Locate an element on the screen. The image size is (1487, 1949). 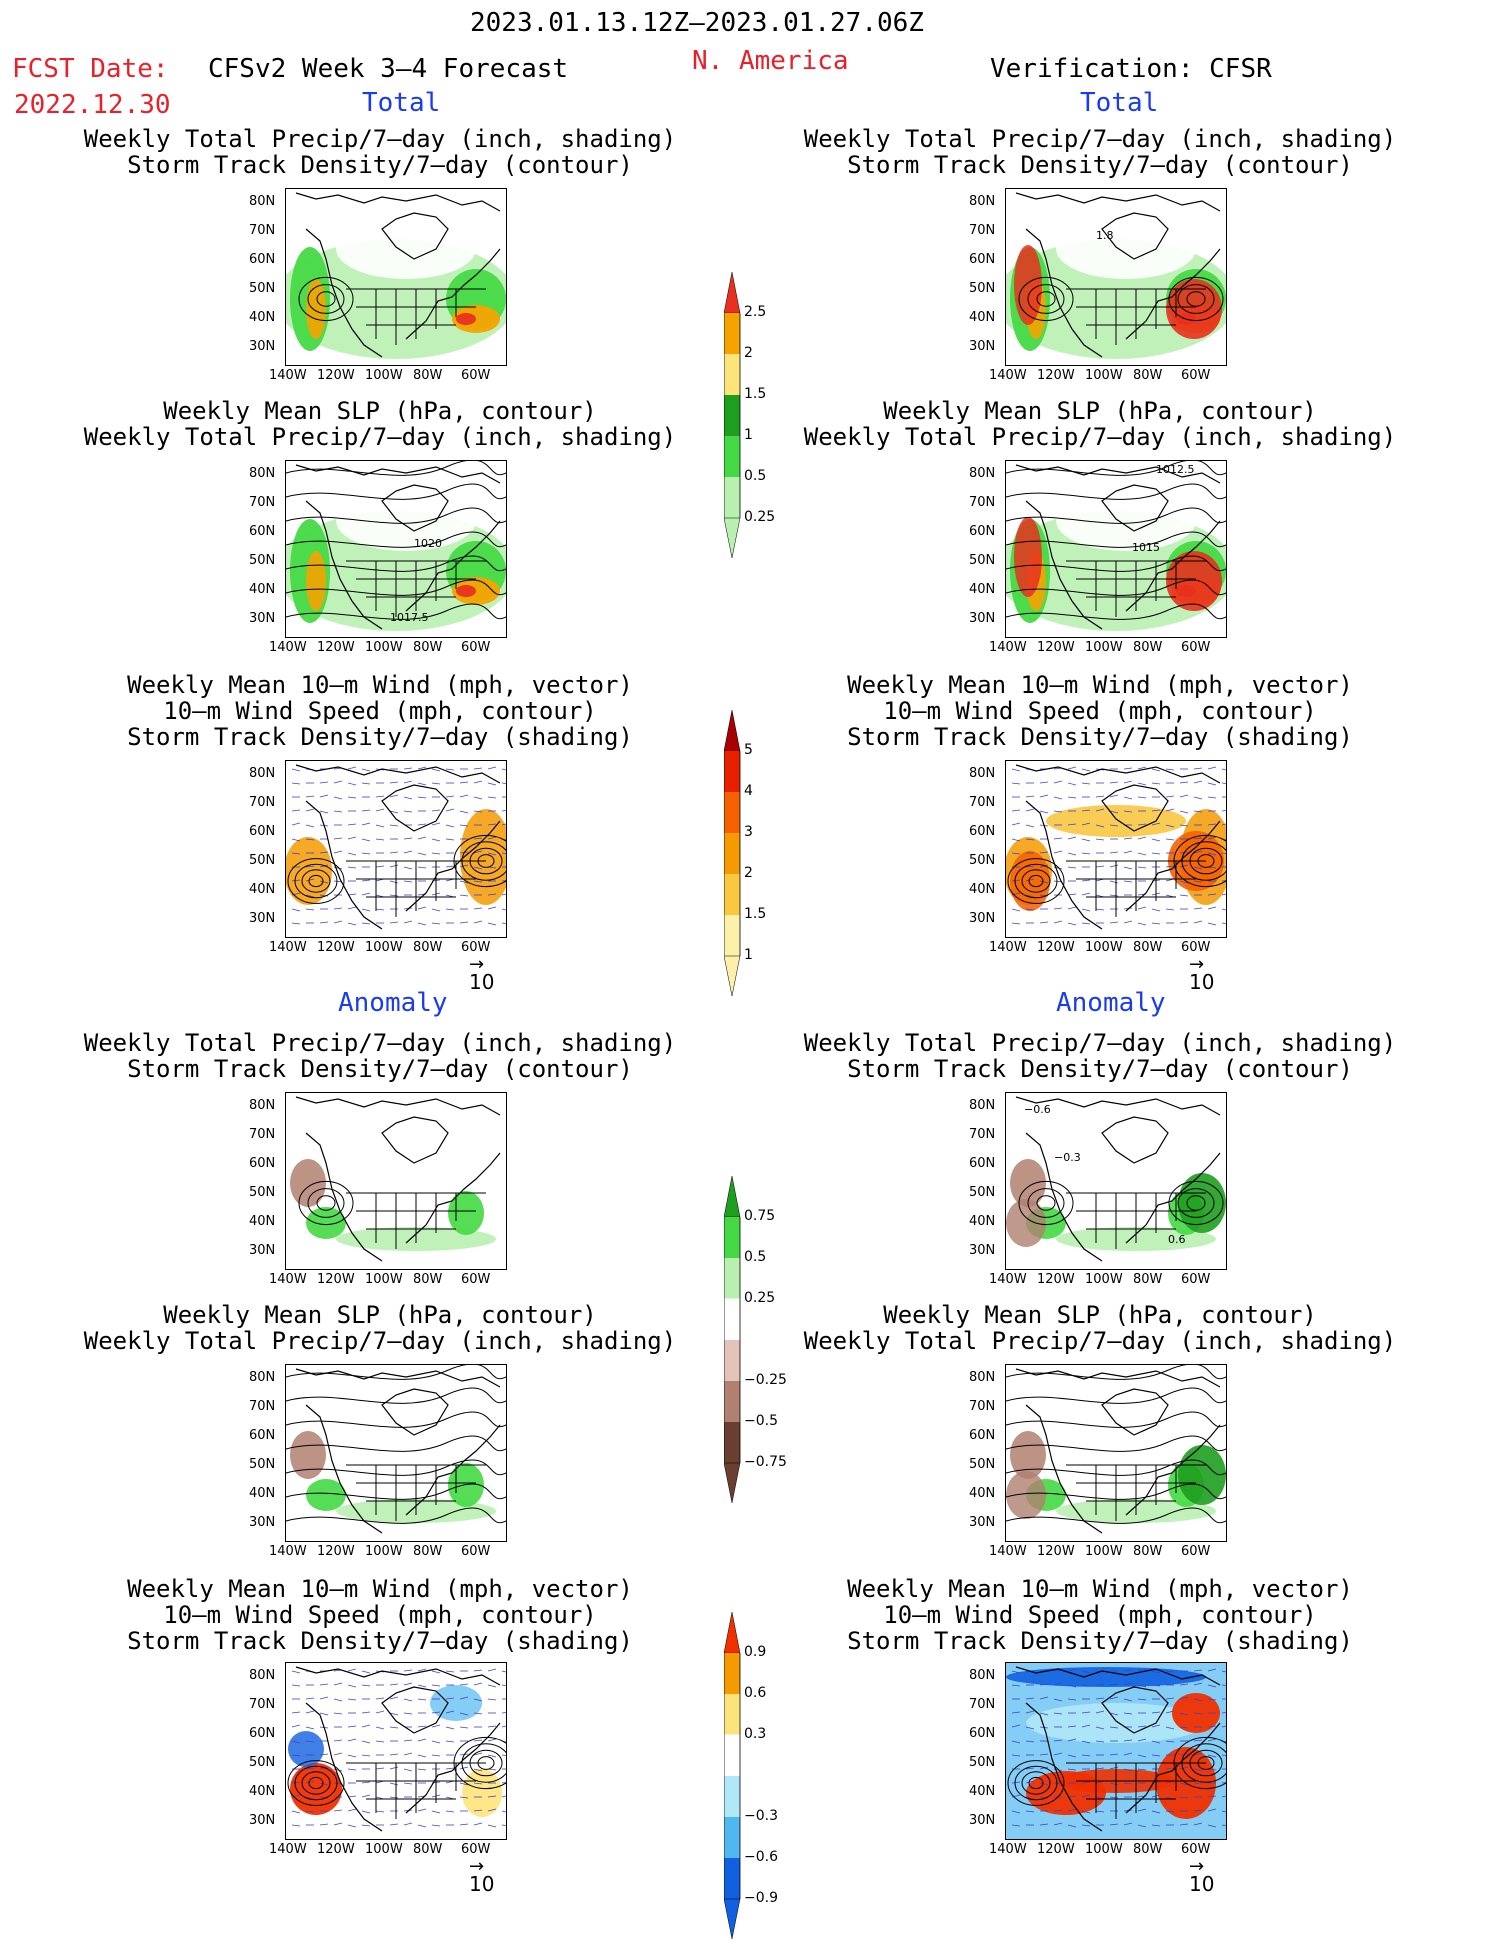
colorbar-tick-label: 3 is located at coordinates (748, 832).